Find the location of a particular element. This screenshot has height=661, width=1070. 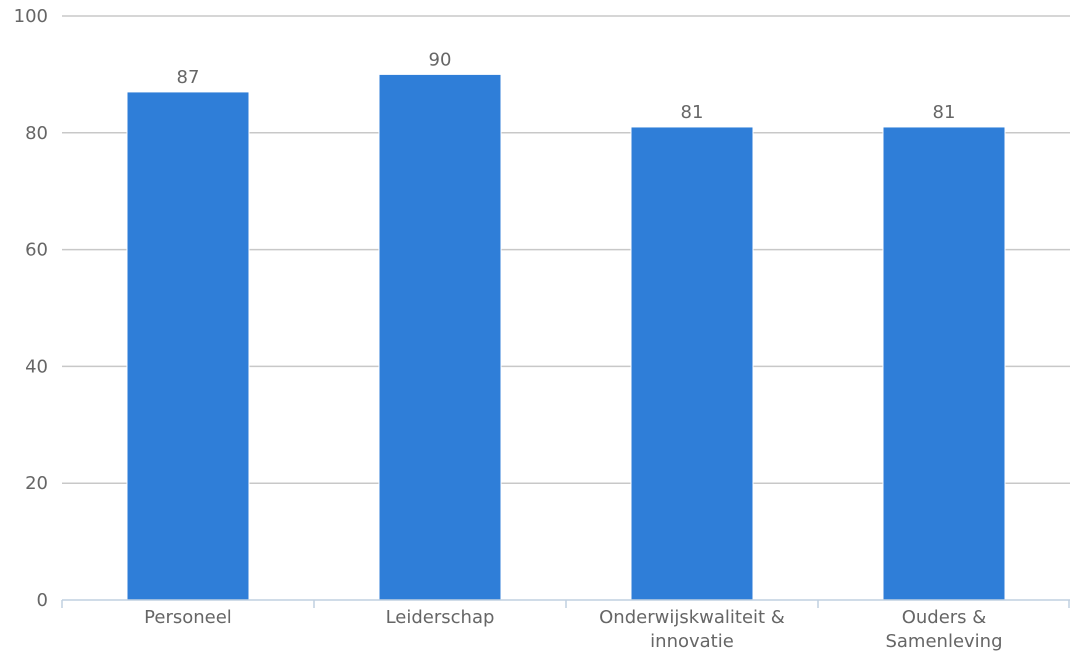

category-label-line: Samenleving is located at coordinates (943, 641).